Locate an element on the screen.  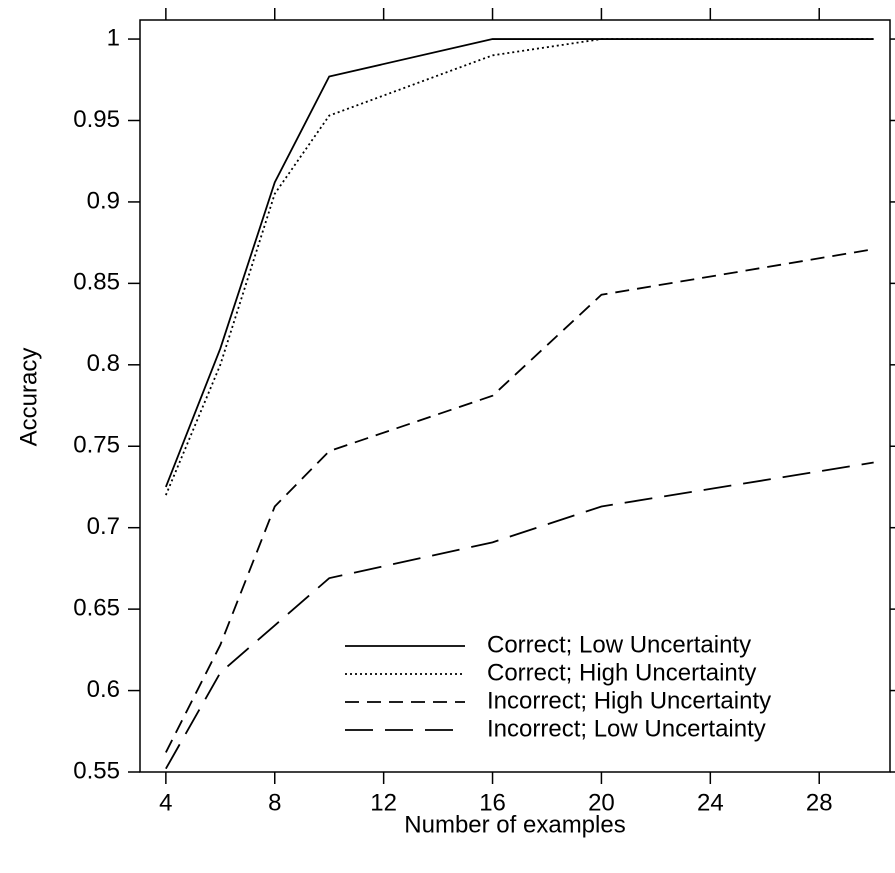
y-tick-label: 0.6 is located at coordinates (103, 689).